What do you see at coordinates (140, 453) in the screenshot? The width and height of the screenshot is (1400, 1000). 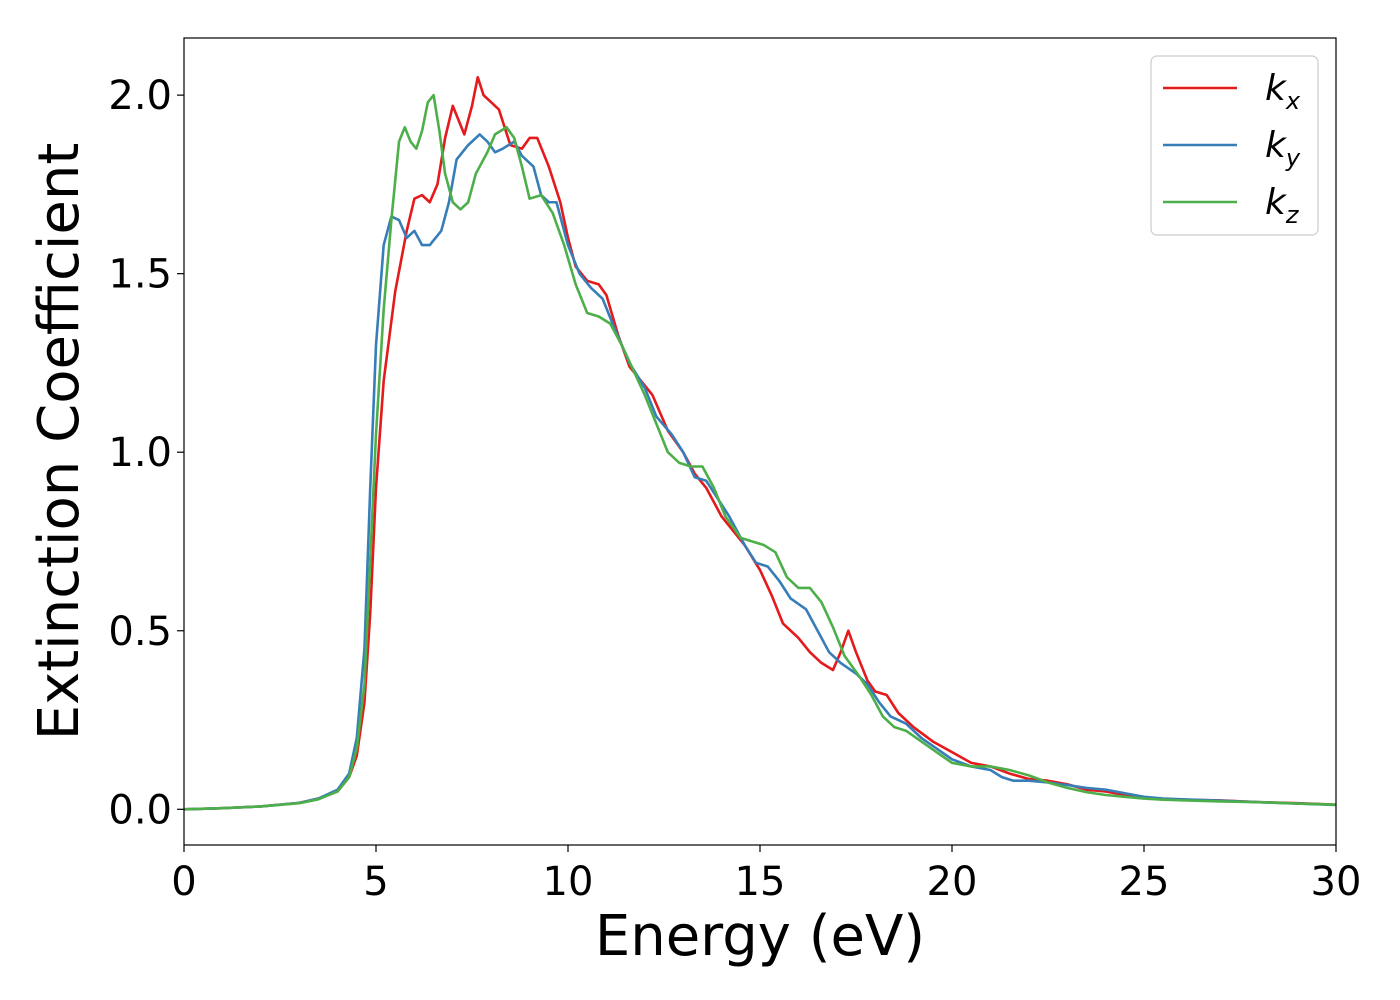 I see `y-tick-label: 1.0` at bounding box center [140, 453].